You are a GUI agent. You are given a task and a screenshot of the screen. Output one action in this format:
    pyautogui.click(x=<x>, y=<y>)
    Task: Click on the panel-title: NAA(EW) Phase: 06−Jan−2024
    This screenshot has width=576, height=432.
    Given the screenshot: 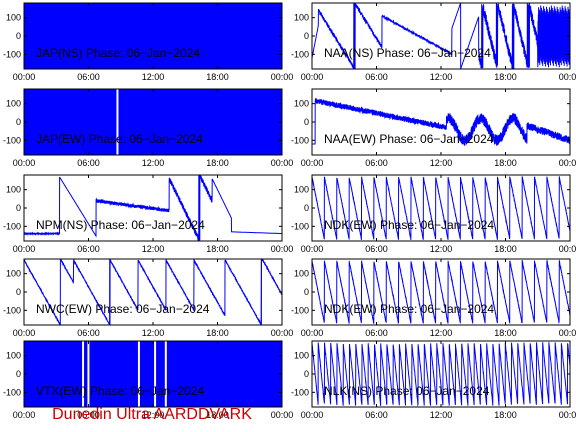 What is the action you would take?
    pyautogui.click(x=409, y=139)
    